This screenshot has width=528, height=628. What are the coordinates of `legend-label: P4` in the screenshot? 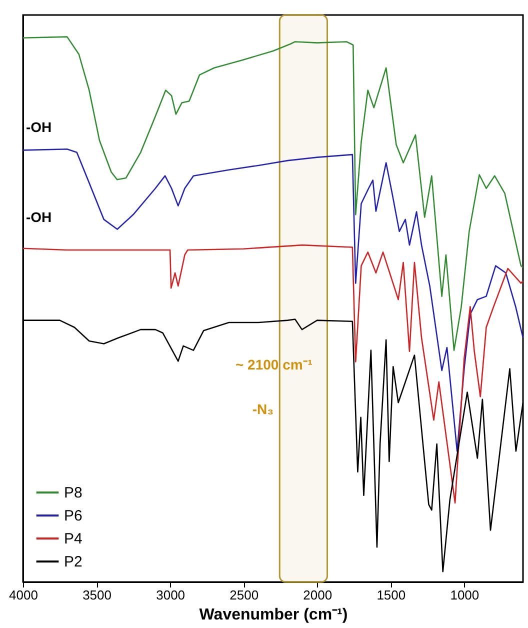 It's located at (73, 539).